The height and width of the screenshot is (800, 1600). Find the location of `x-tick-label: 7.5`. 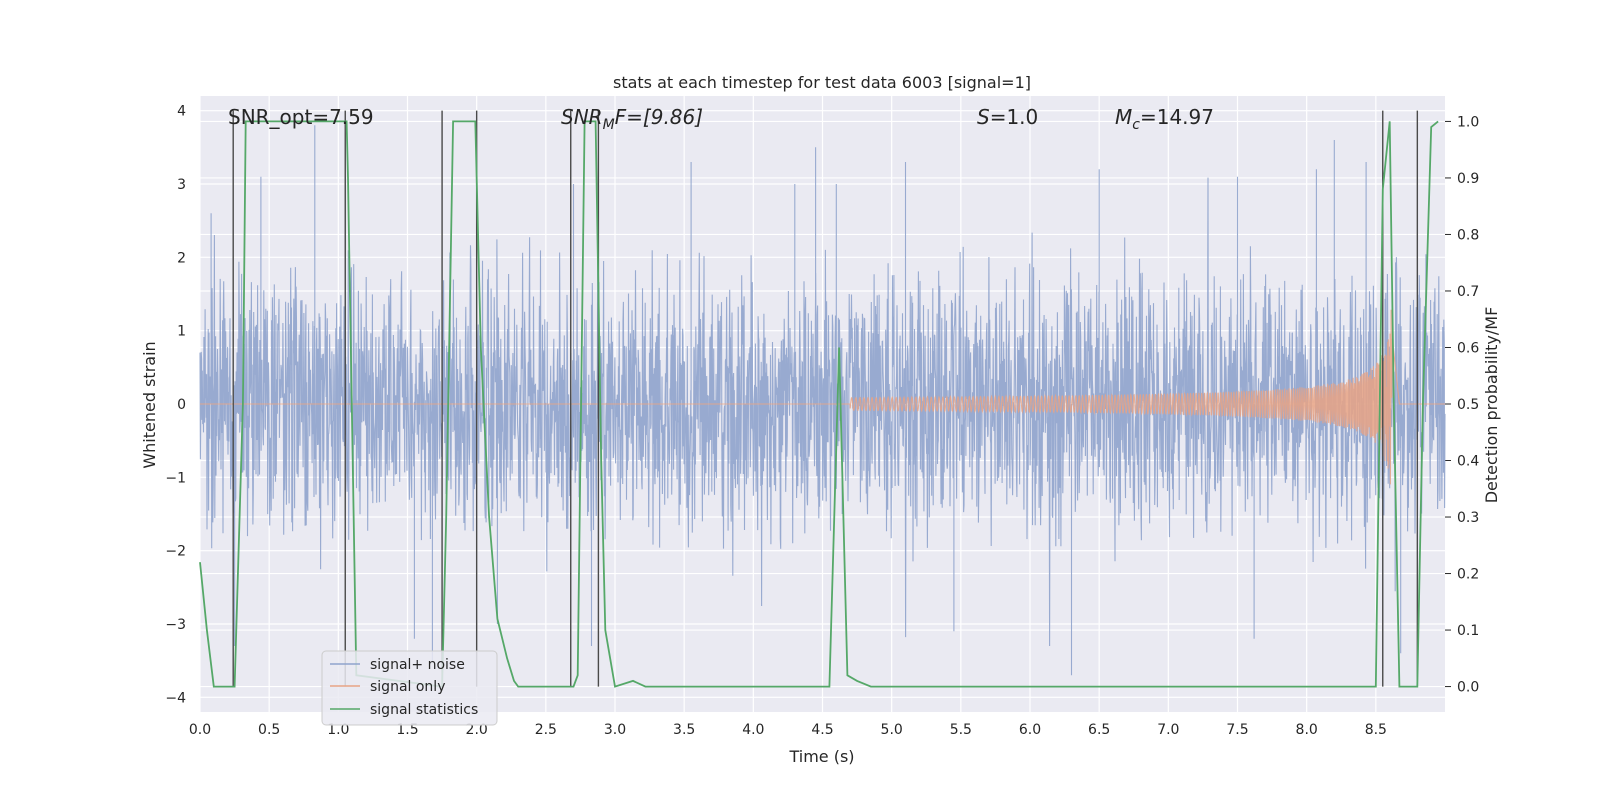

x-tick-label: 7.5 is located at coordinates (1237, 730).